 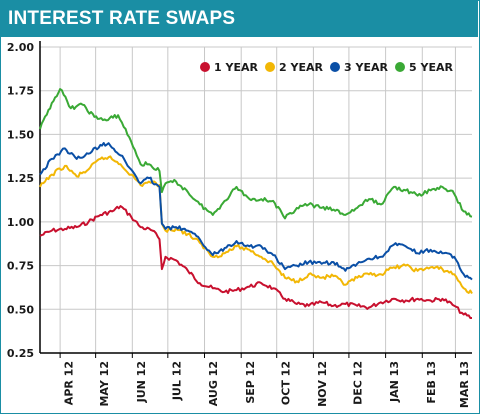 I want to click on y-tick-label: 1.00, so click(x=20, y=222).